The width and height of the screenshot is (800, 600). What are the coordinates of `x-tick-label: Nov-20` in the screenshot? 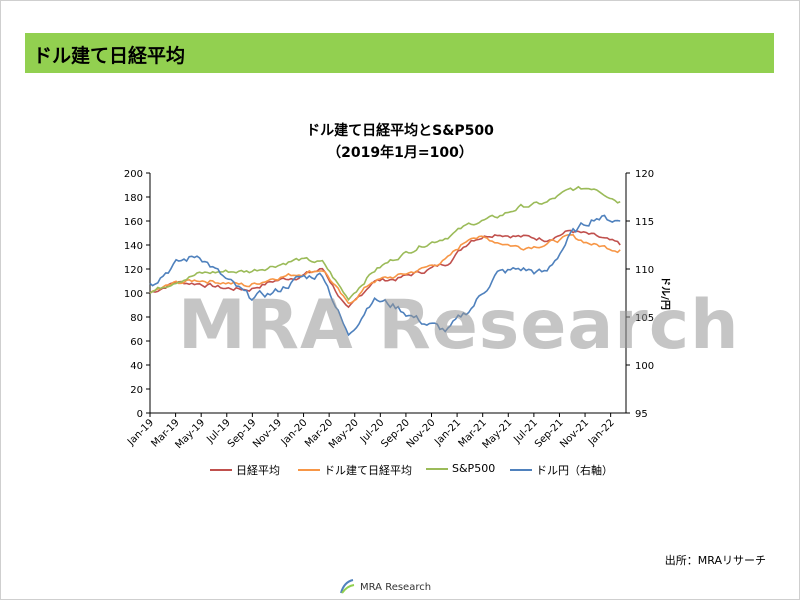 It's located at (421, 433).